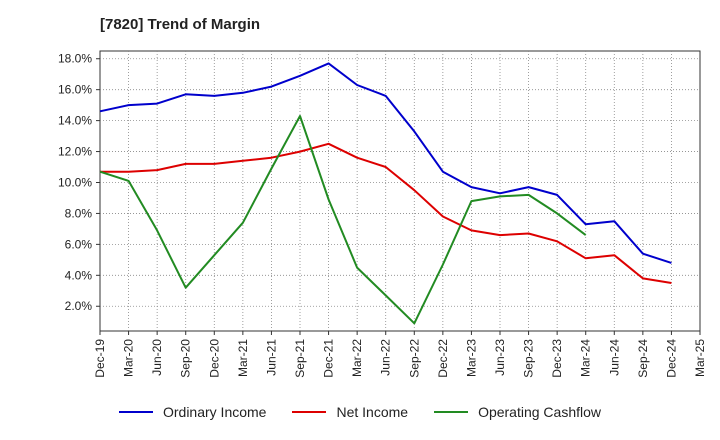 This screenshot has width=720, height=440. Describe the element at coordinates (329, 358) in the screenshot. I see `x-tick-label: Dec-21` at that location.